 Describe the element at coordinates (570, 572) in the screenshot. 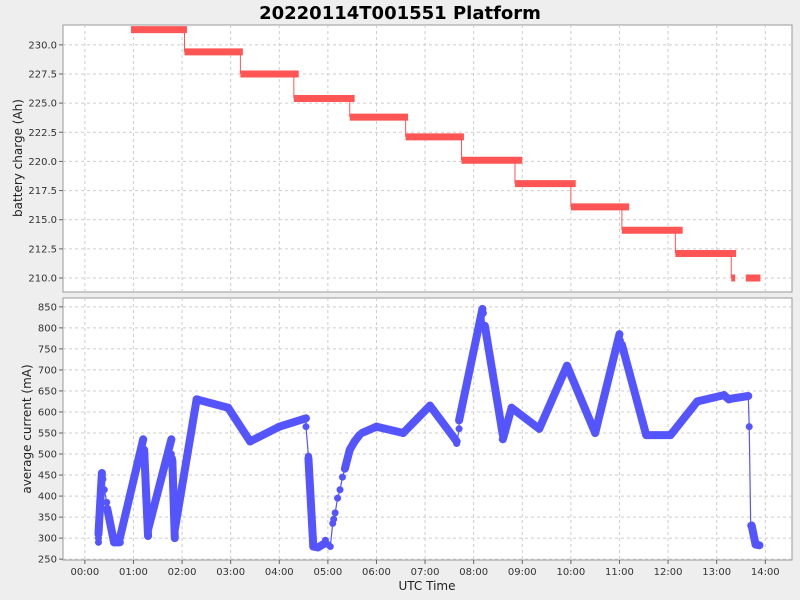

I see `x-tick-label: 10:00` at that location.